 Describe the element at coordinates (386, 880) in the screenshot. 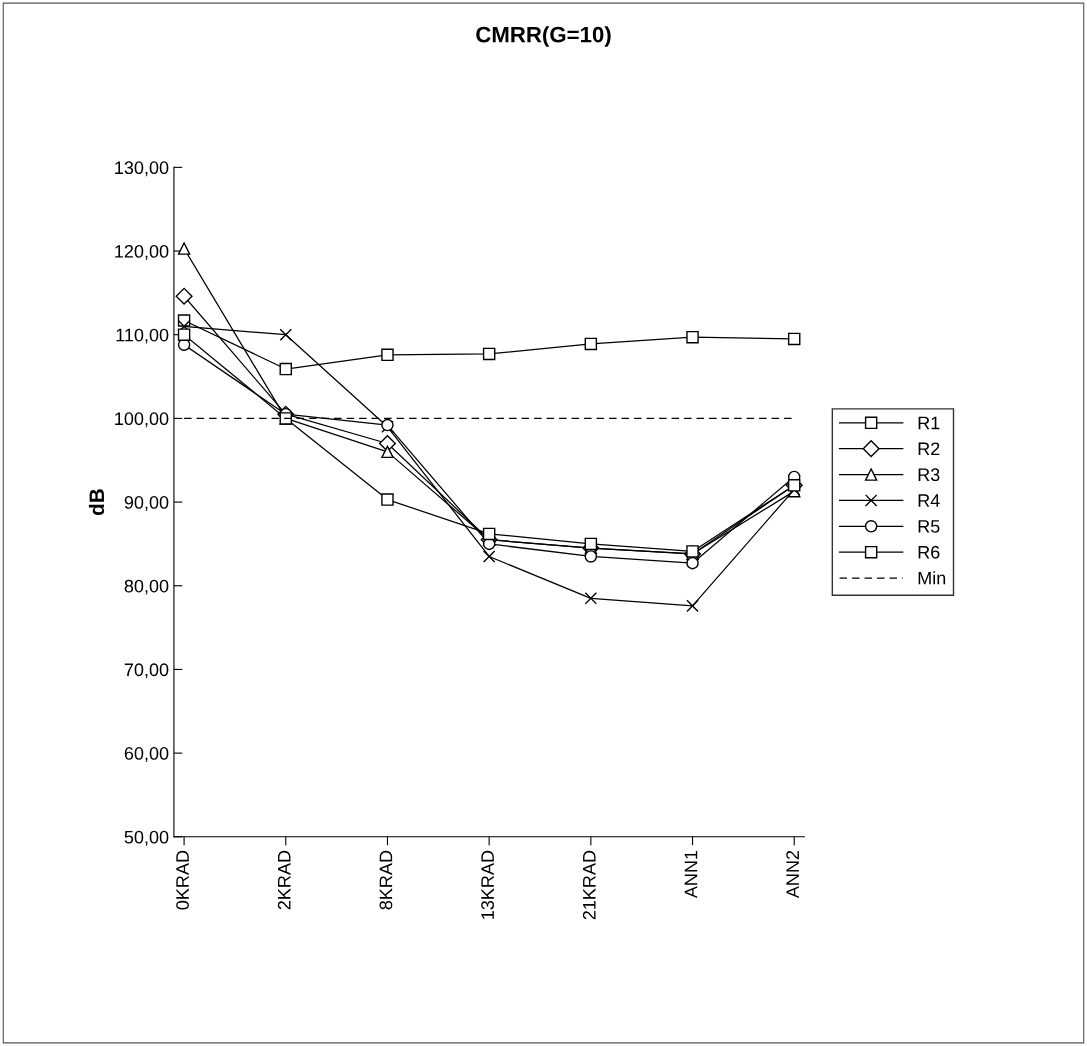

I see `x-tick-label: 8KRAD` at that location.